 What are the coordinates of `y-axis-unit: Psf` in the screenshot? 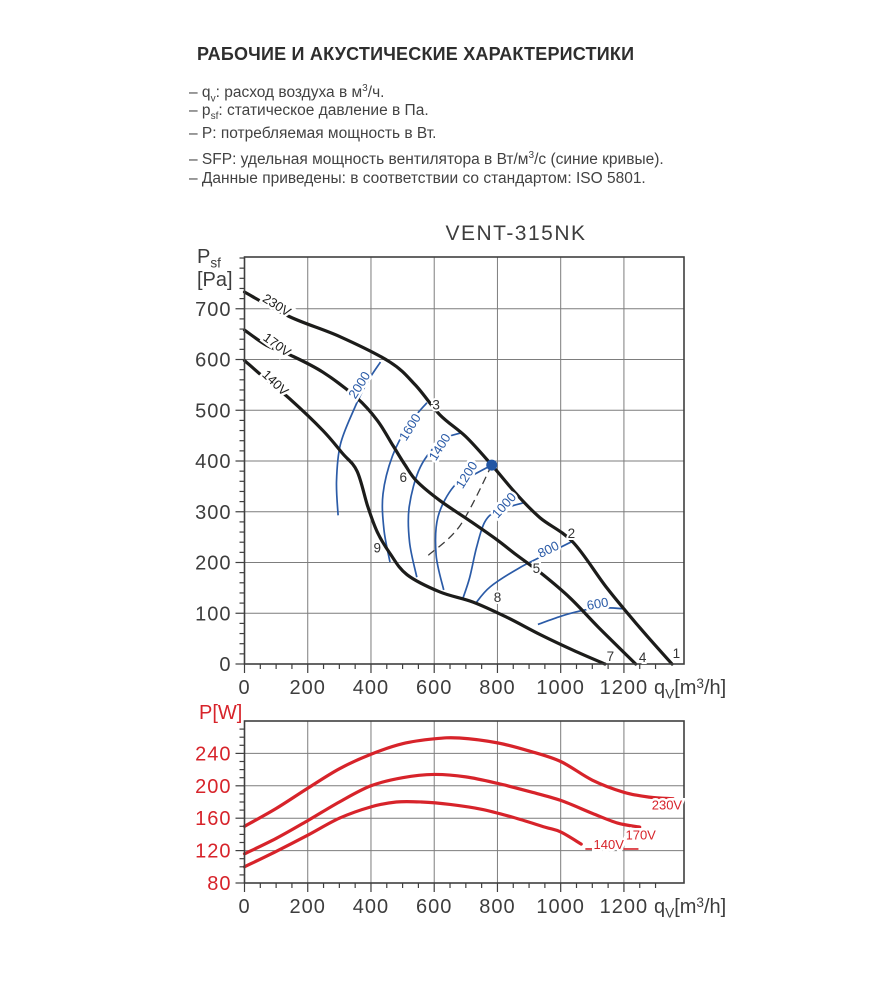 It's located at (209, 258).